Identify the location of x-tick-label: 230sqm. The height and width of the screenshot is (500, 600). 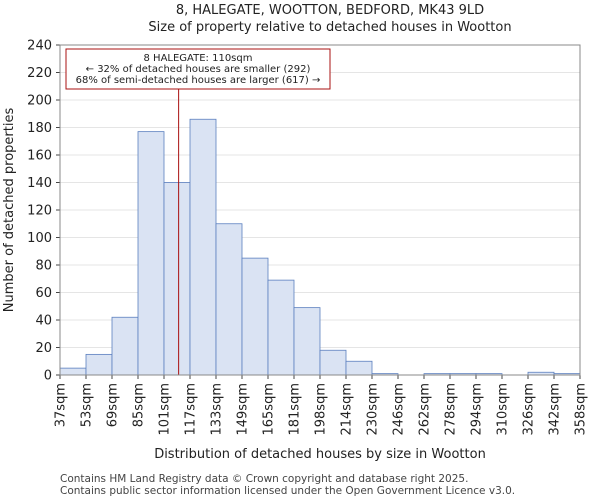
(373, 409).